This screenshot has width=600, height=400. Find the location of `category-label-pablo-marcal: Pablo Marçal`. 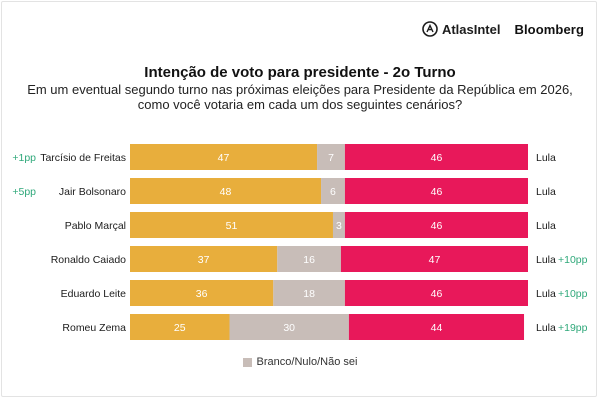

category-label-pablo-marcal: Pablo Marçal is located at coordinates (95, 226).